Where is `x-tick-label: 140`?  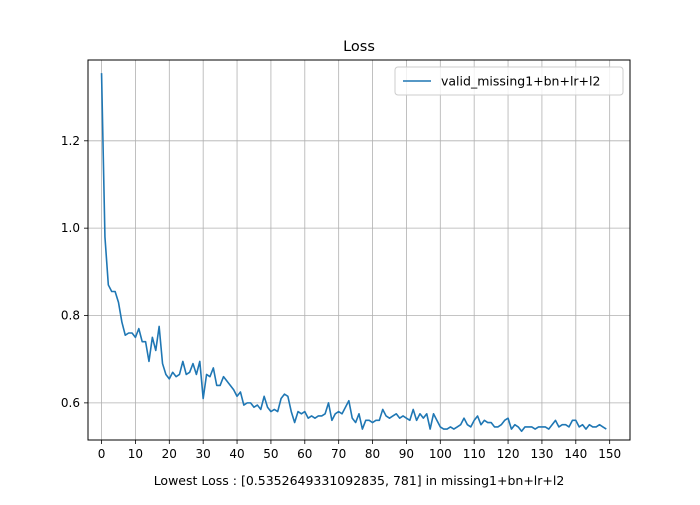 x-tick-label: 140 is located at coordinates (575, 454).